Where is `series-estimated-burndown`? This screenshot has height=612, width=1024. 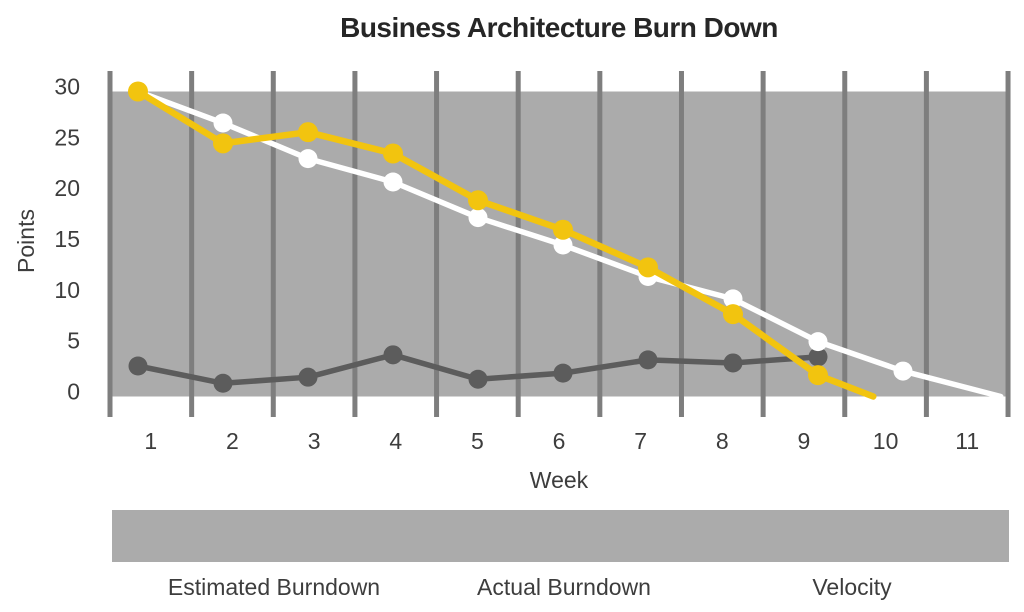
series-estimated-burndown is located at coordinates (478, 369).